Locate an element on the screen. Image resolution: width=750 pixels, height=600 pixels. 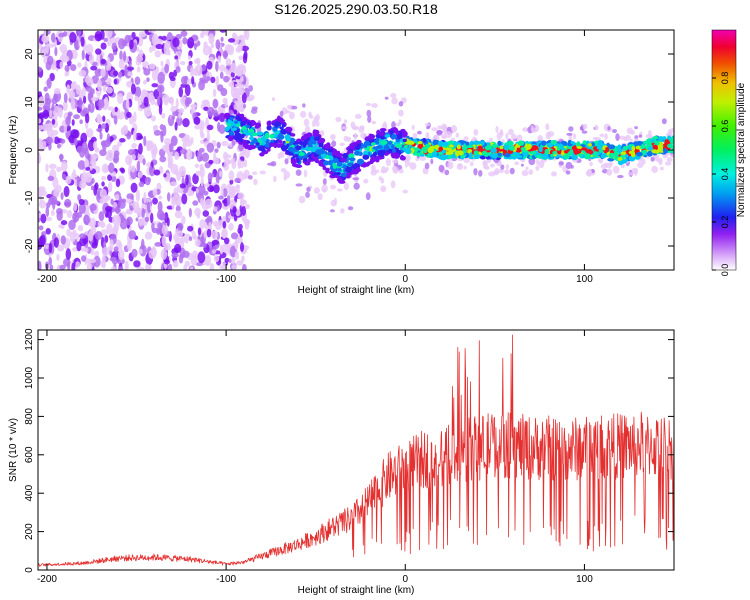
spectrogram-ytick-label: 10 is located at coordinates (29, 102).